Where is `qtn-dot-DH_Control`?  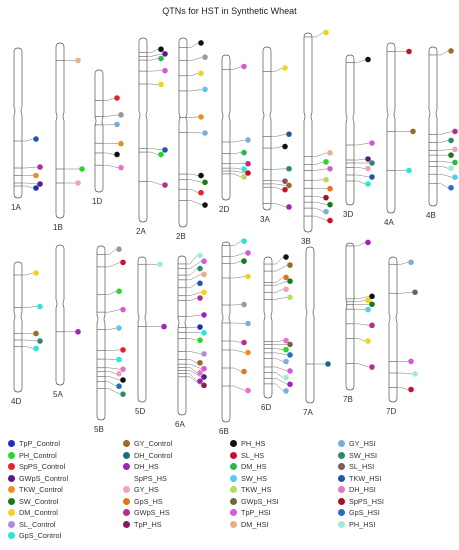
qtn-dot-DH_Control is located at coordinates (328, 364).